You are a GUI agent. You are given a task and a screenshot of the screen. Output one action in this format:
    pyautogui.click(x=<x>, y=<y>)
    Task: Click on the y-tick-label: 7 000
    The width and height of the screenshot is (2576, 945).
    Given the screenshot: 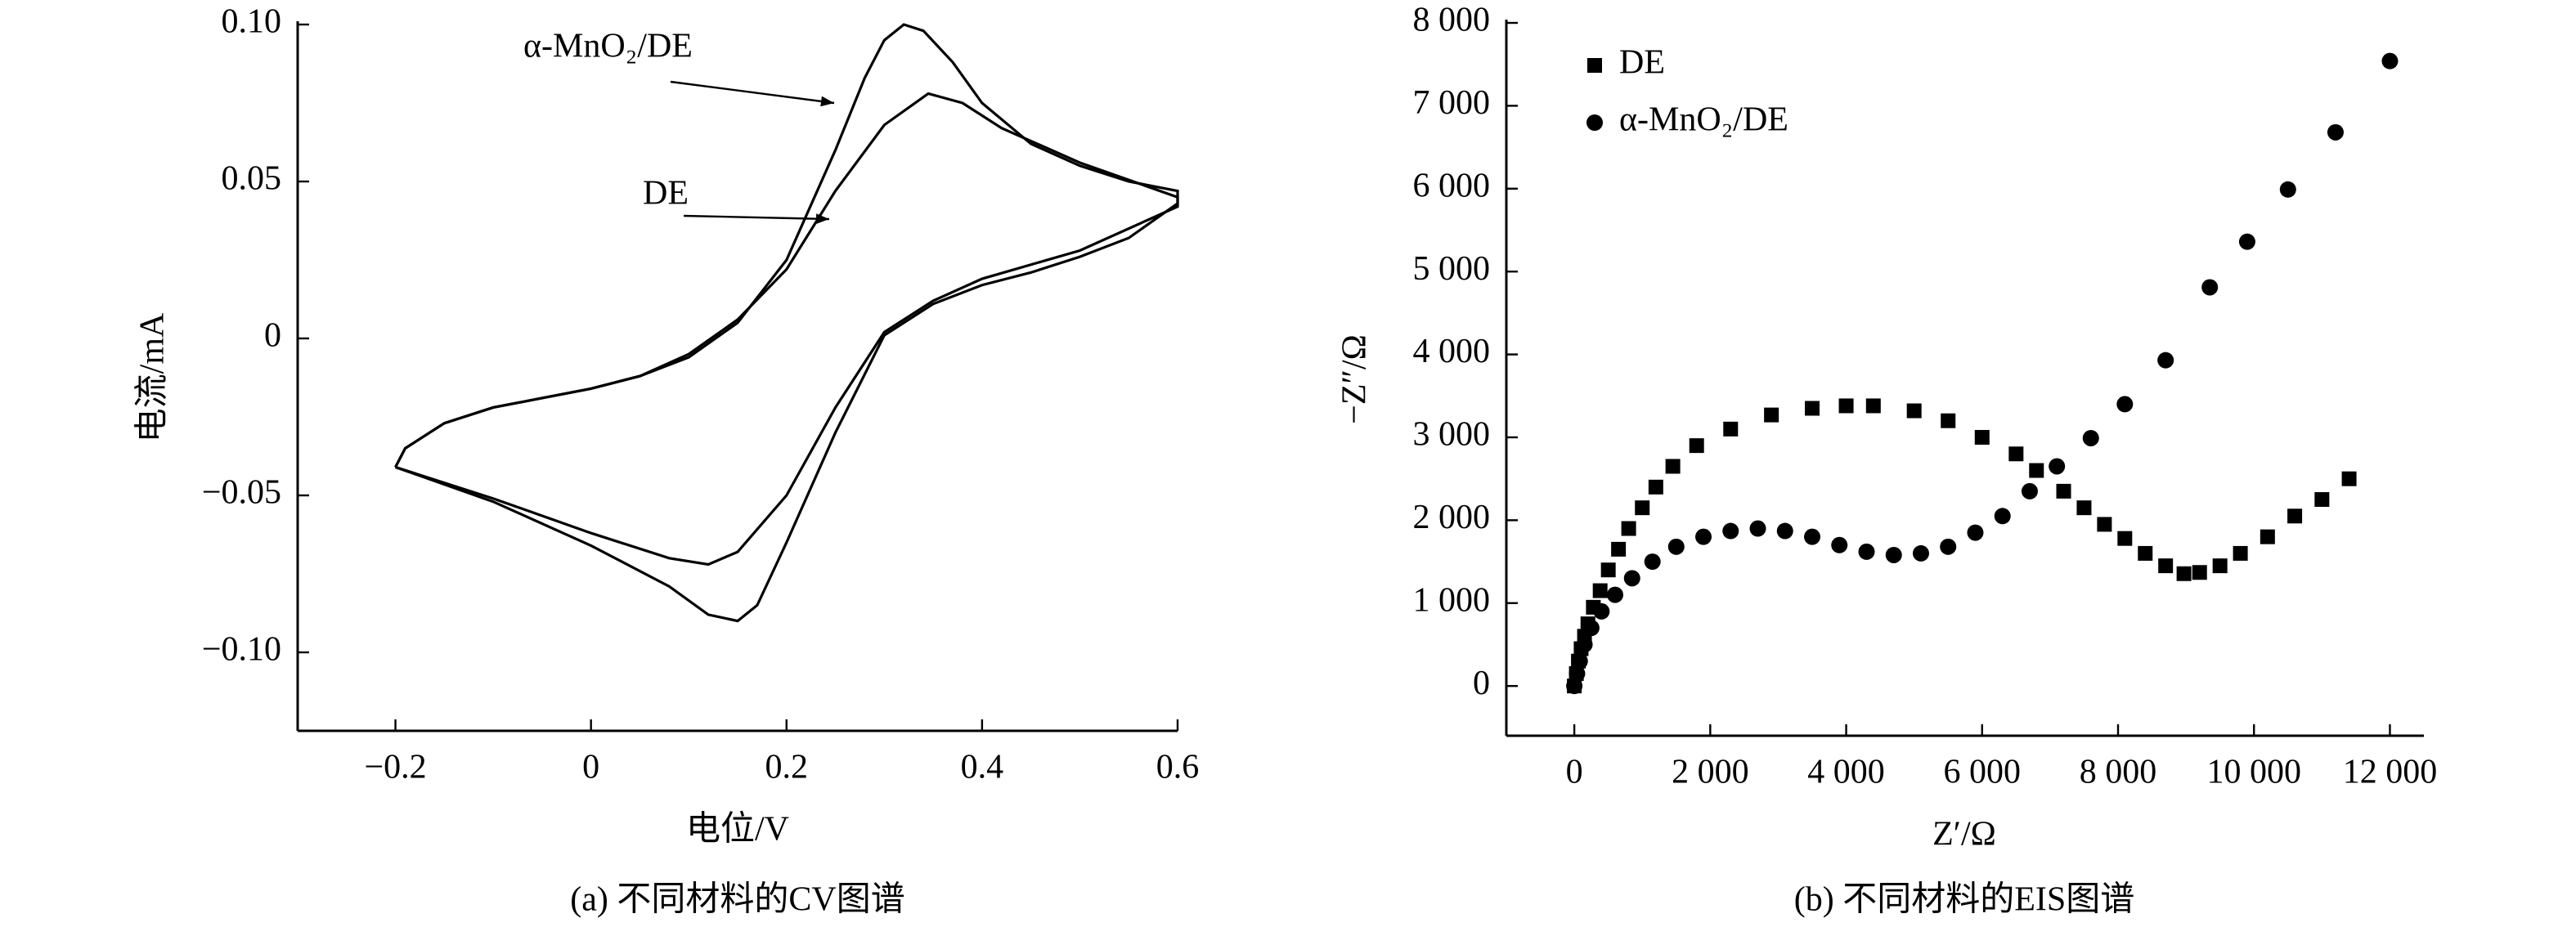 What is the action you would take?
    pyautogui.click(x=1452, y=103)
    